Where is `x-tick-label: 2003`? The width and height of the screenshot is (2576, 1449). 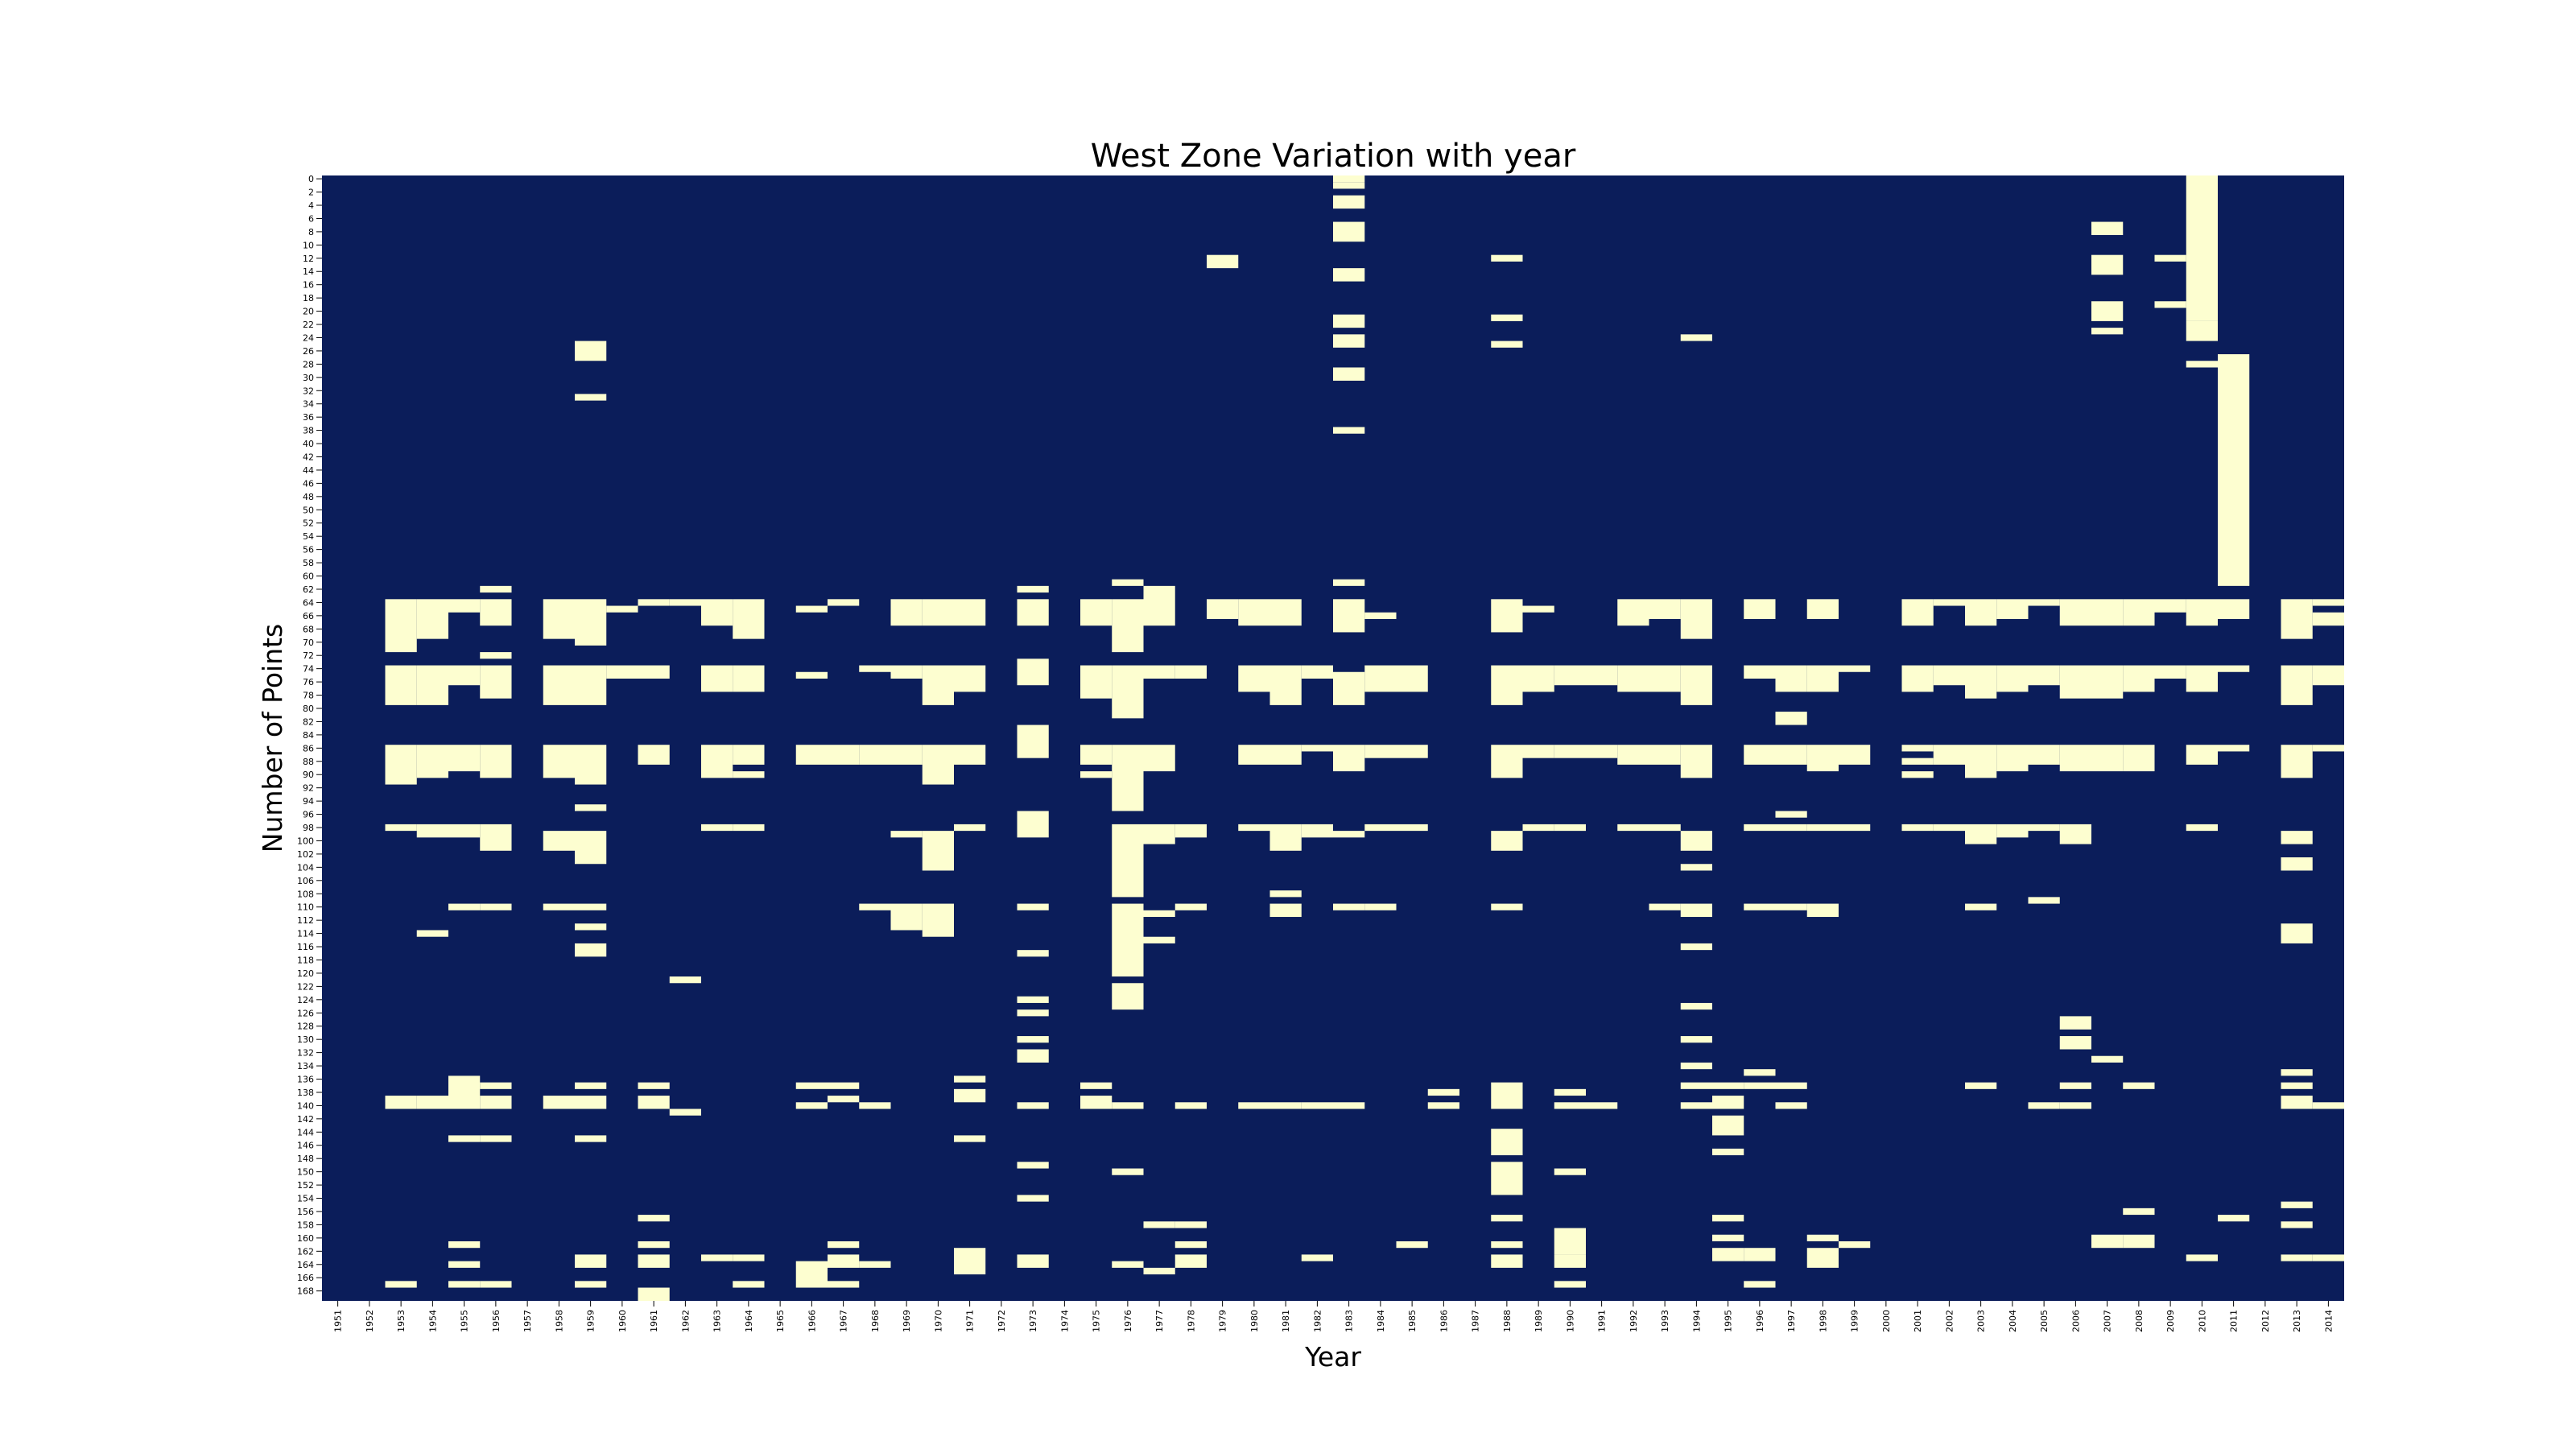
x-tick-label: 2003 is located at coordinates (1981, 1321).